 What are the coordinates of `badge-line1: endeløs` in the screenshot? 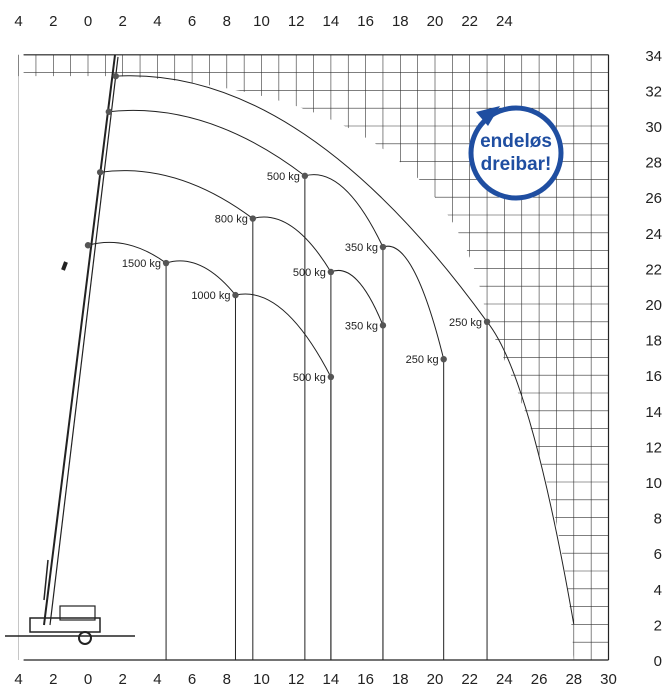 It's located at (516, 141).